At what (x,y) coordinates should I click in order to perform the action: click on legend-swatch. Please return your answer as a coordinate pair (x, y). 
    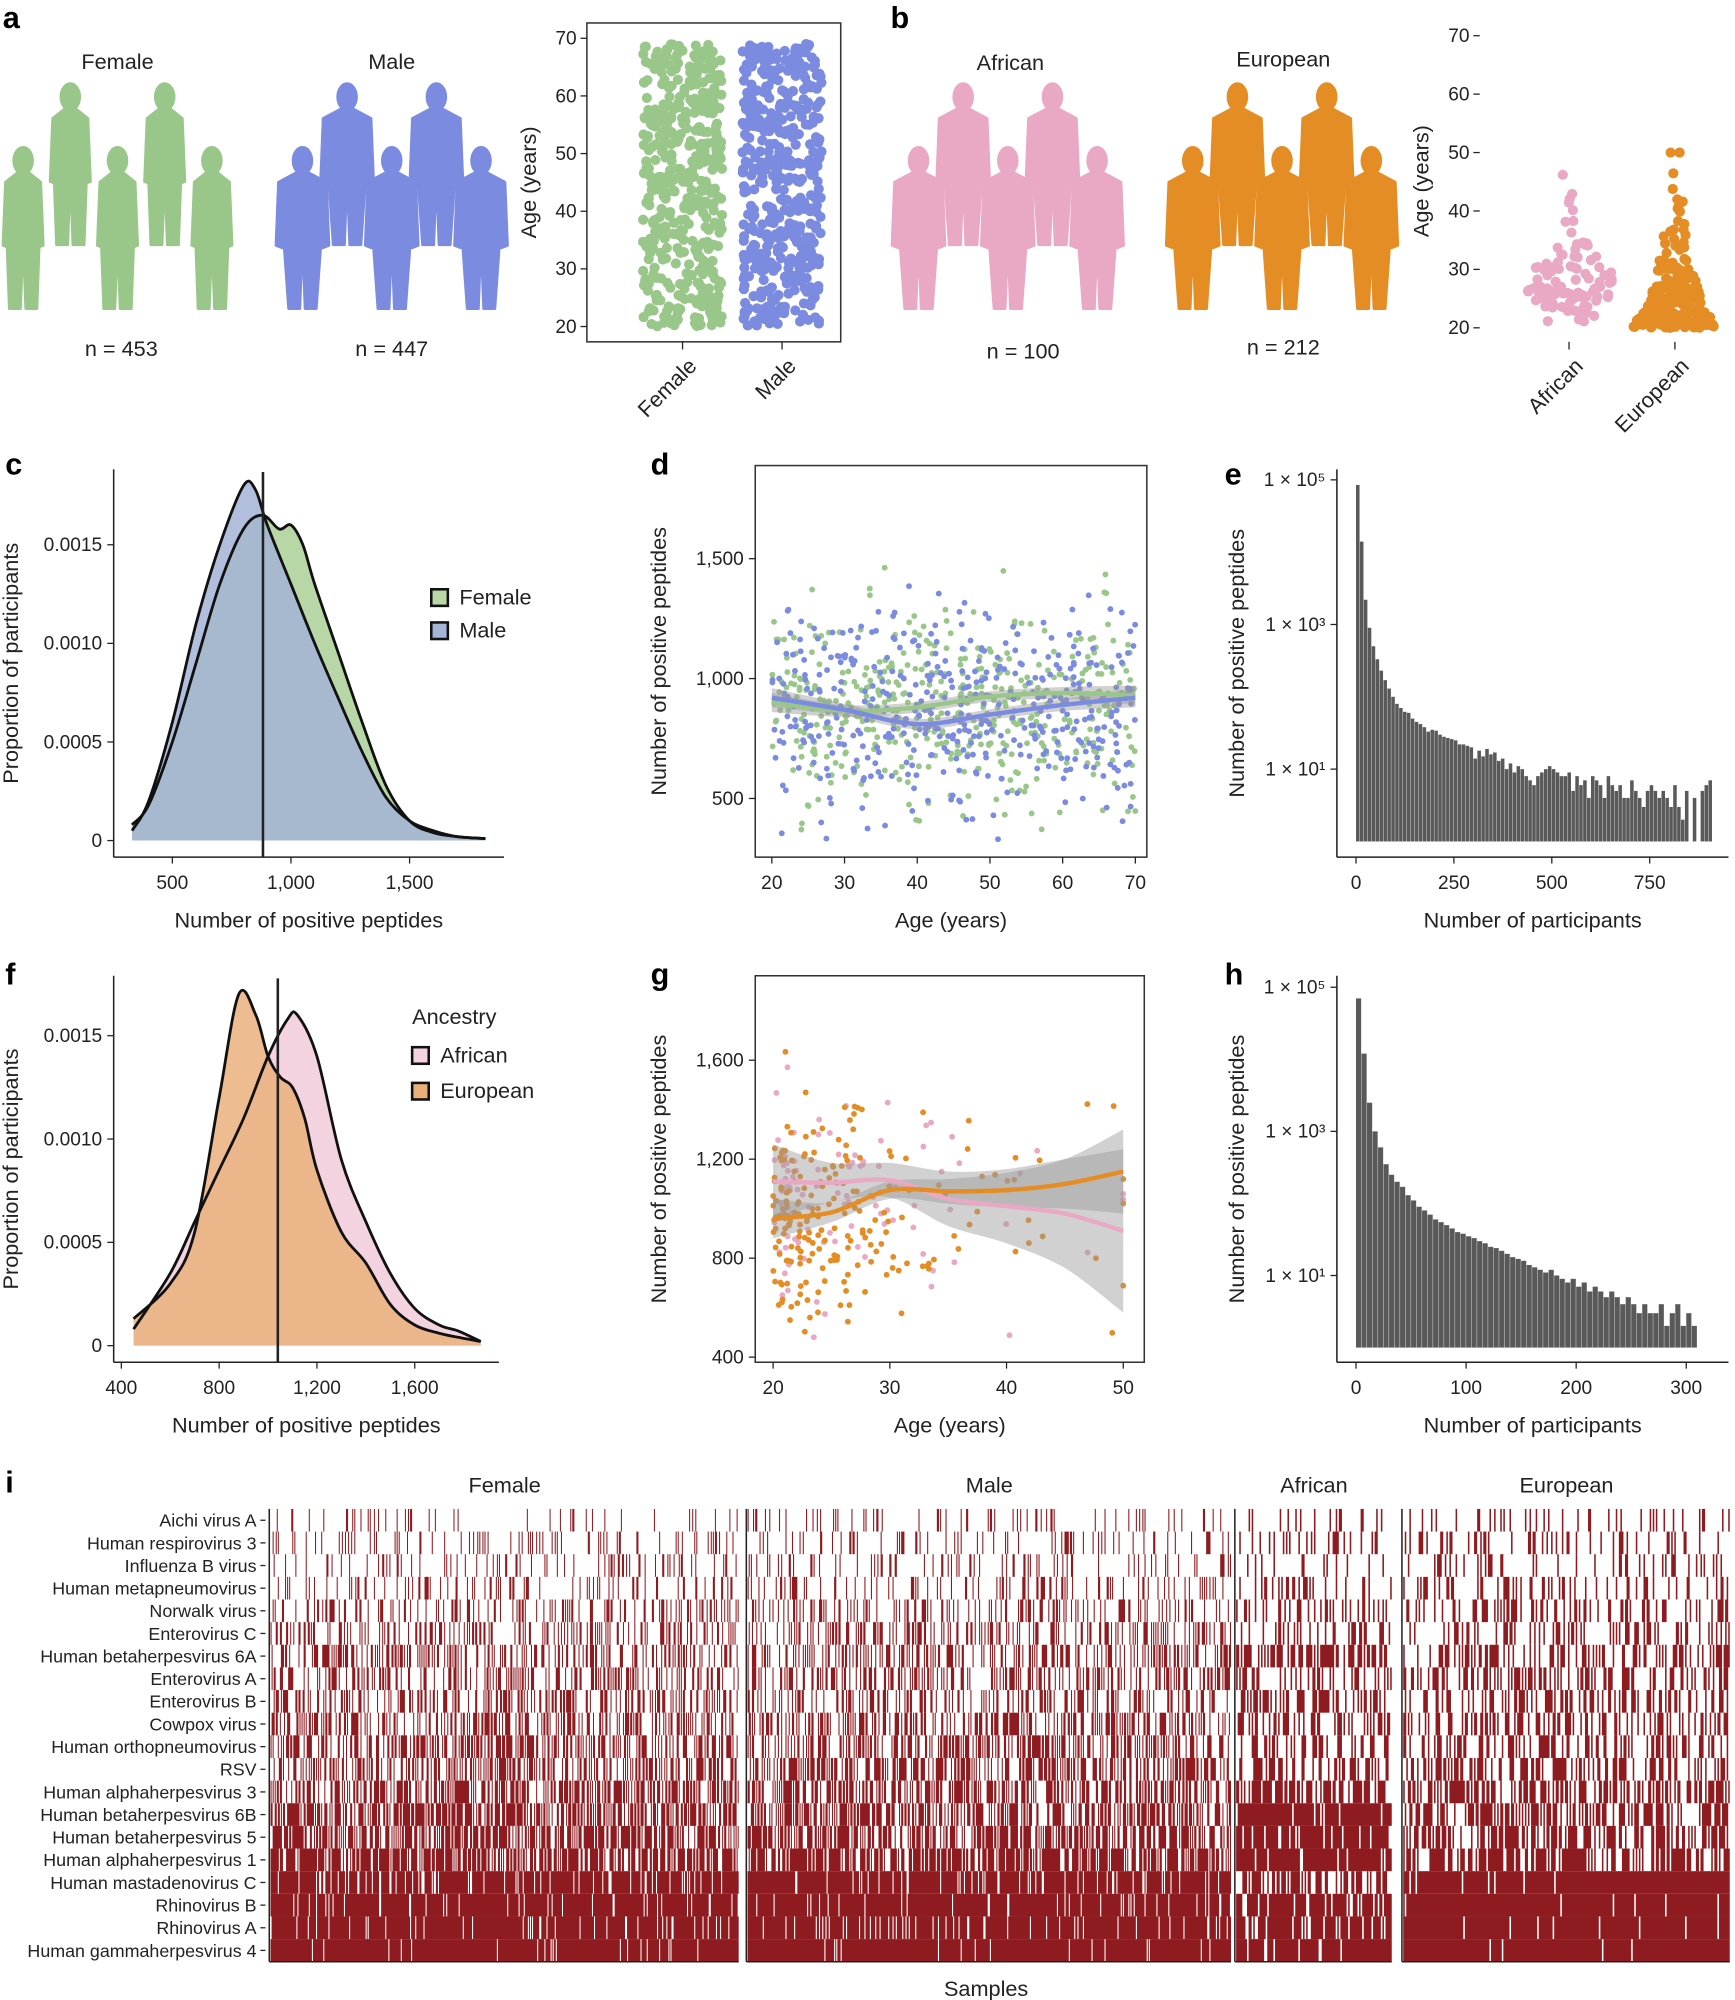
    Looking at the image, I should click on (440, 598).